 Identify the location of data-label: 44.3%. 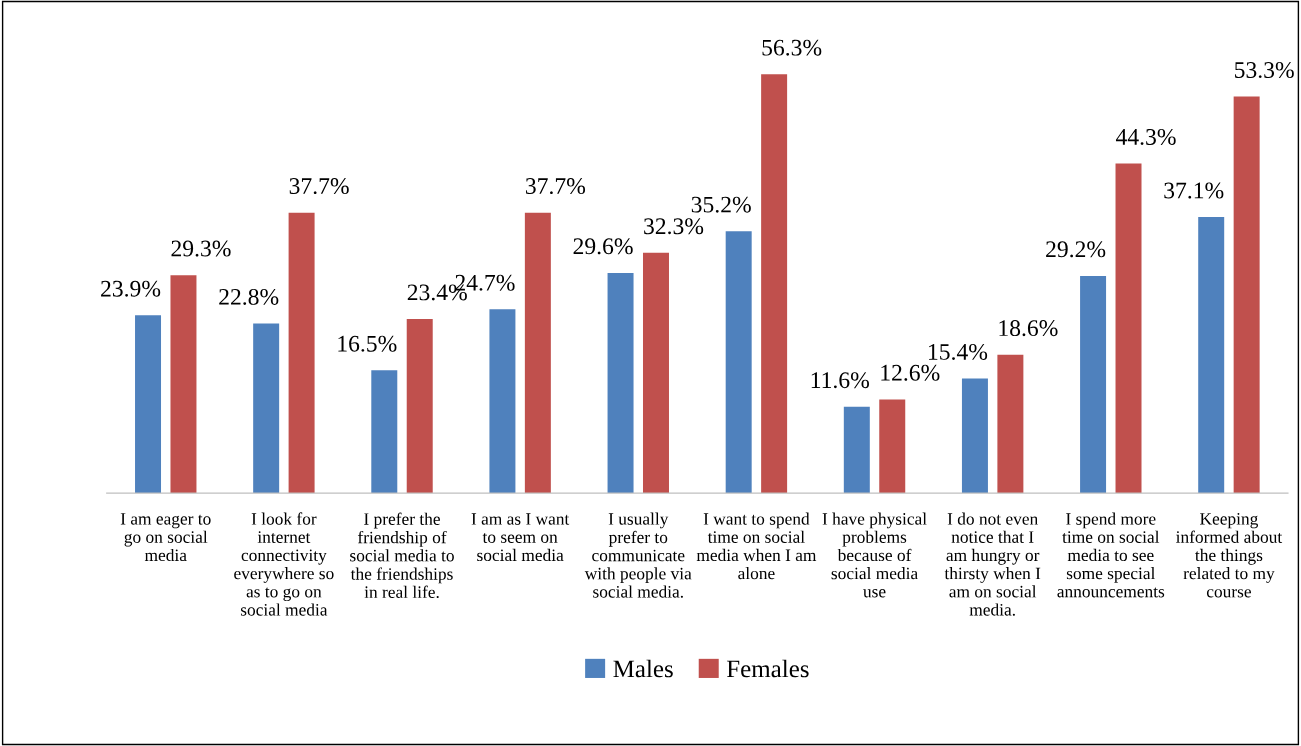
(1145, 136).